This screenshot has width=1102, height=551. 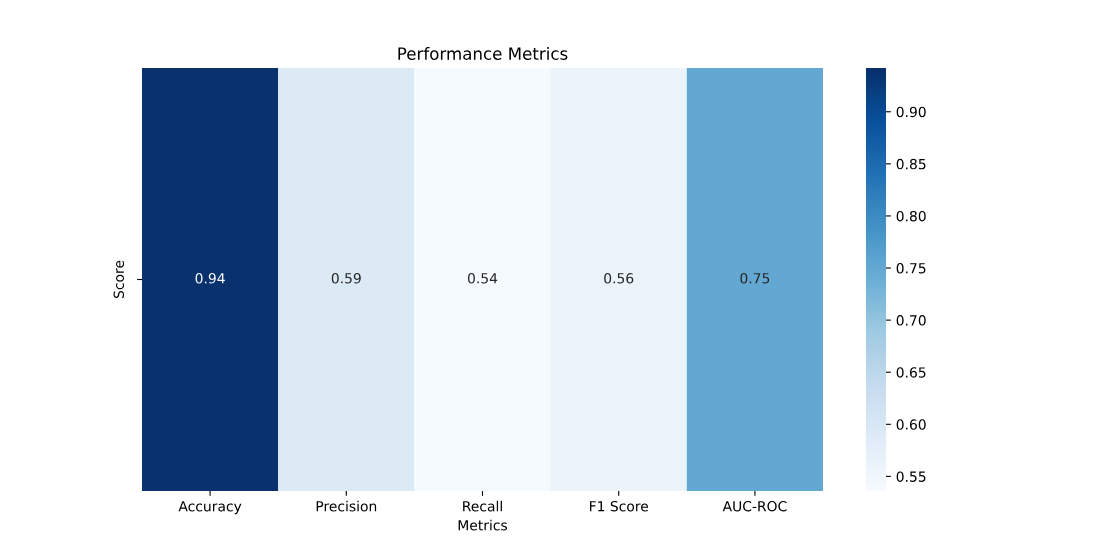 I want to click on data-label: 0.94, so click(x=210, y=278).